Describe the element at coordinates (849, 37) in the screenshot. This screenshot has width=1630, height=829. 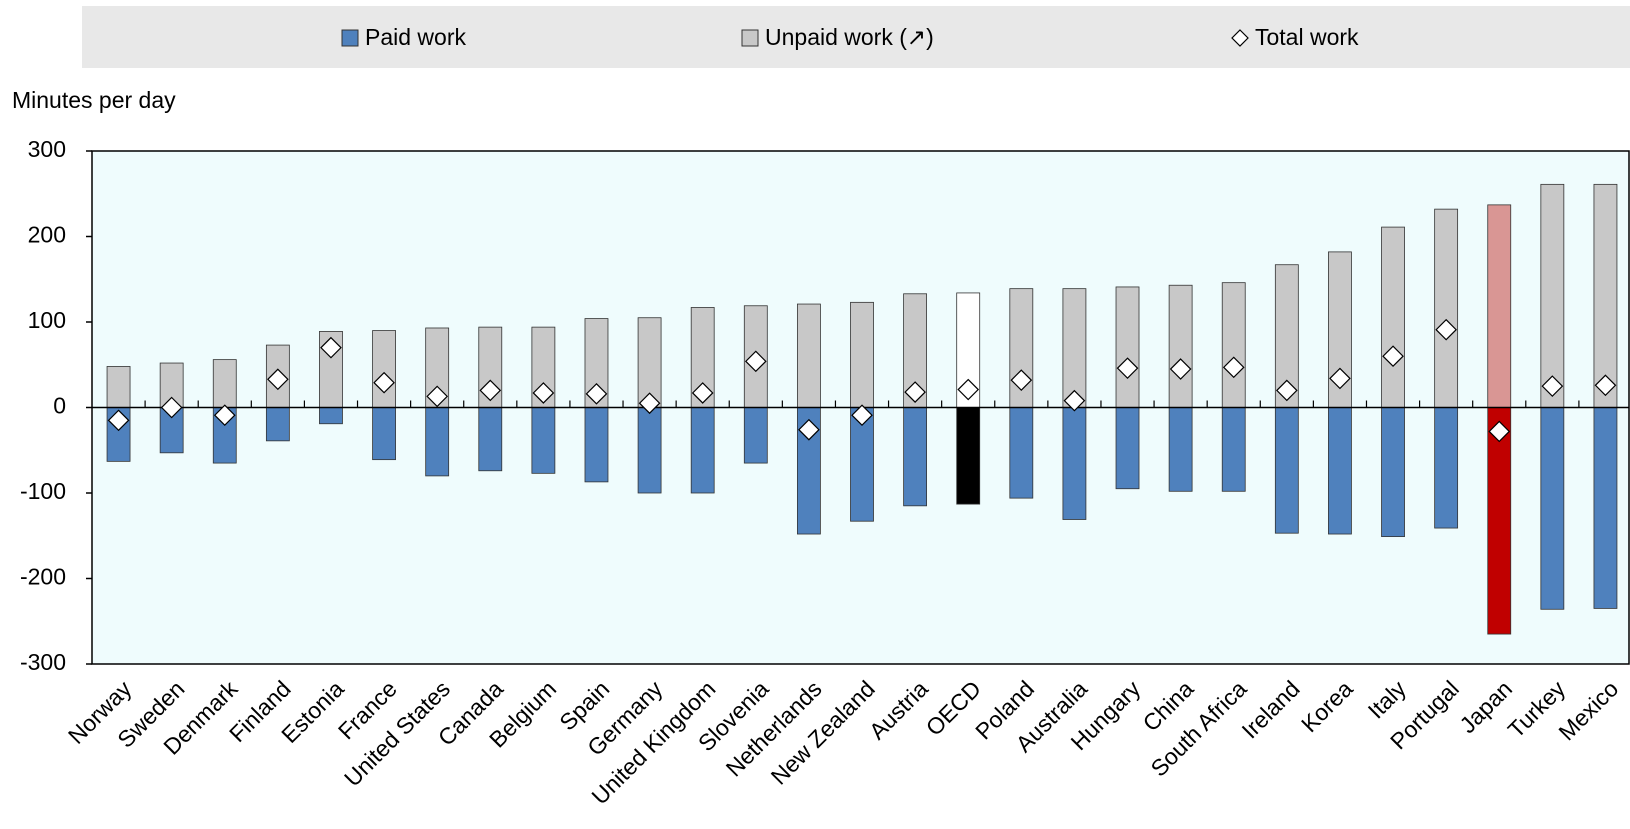
I see `legend-label: Unpaid work (↗)` at that location.